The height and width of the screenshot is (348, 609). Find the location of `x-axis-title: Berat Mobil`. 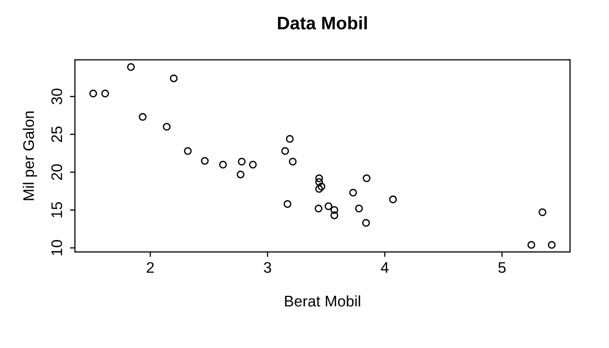

x-axis-title: Berat Mobil is located at coordinates (322, 301).